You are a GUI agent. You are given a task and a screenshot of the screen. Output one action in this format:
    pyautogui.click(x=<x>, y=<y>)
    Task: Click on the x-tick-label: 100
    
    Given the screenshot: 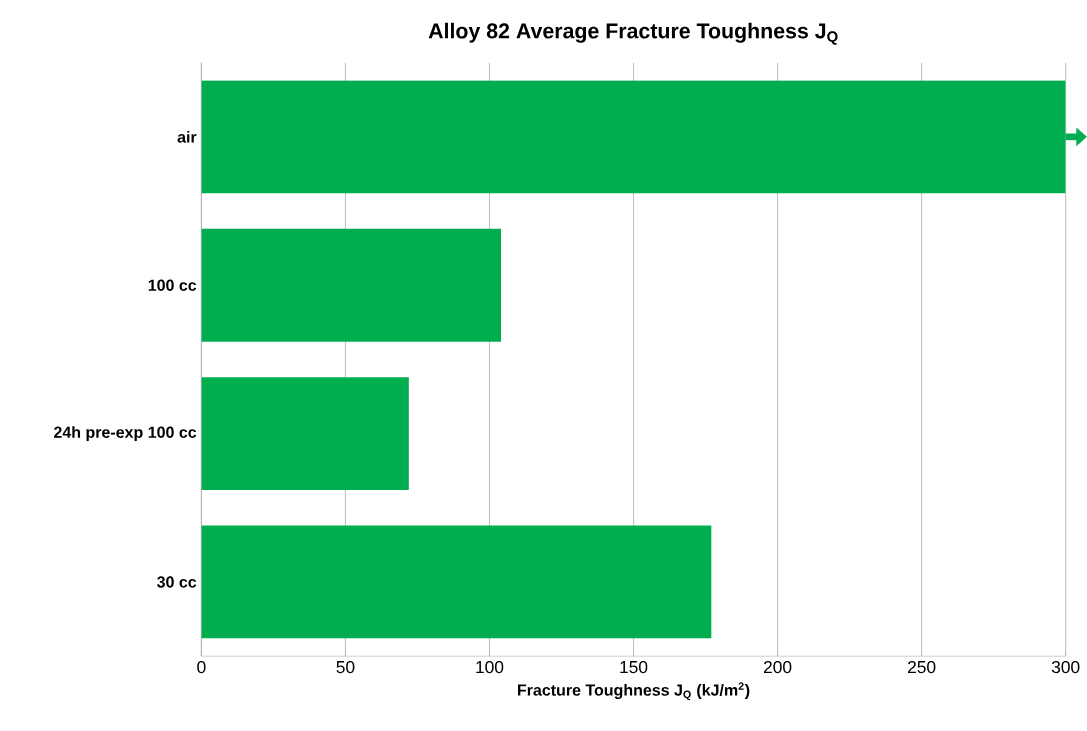 What is the action you would take?
    pyautogui.click(x=490, y=667)
    